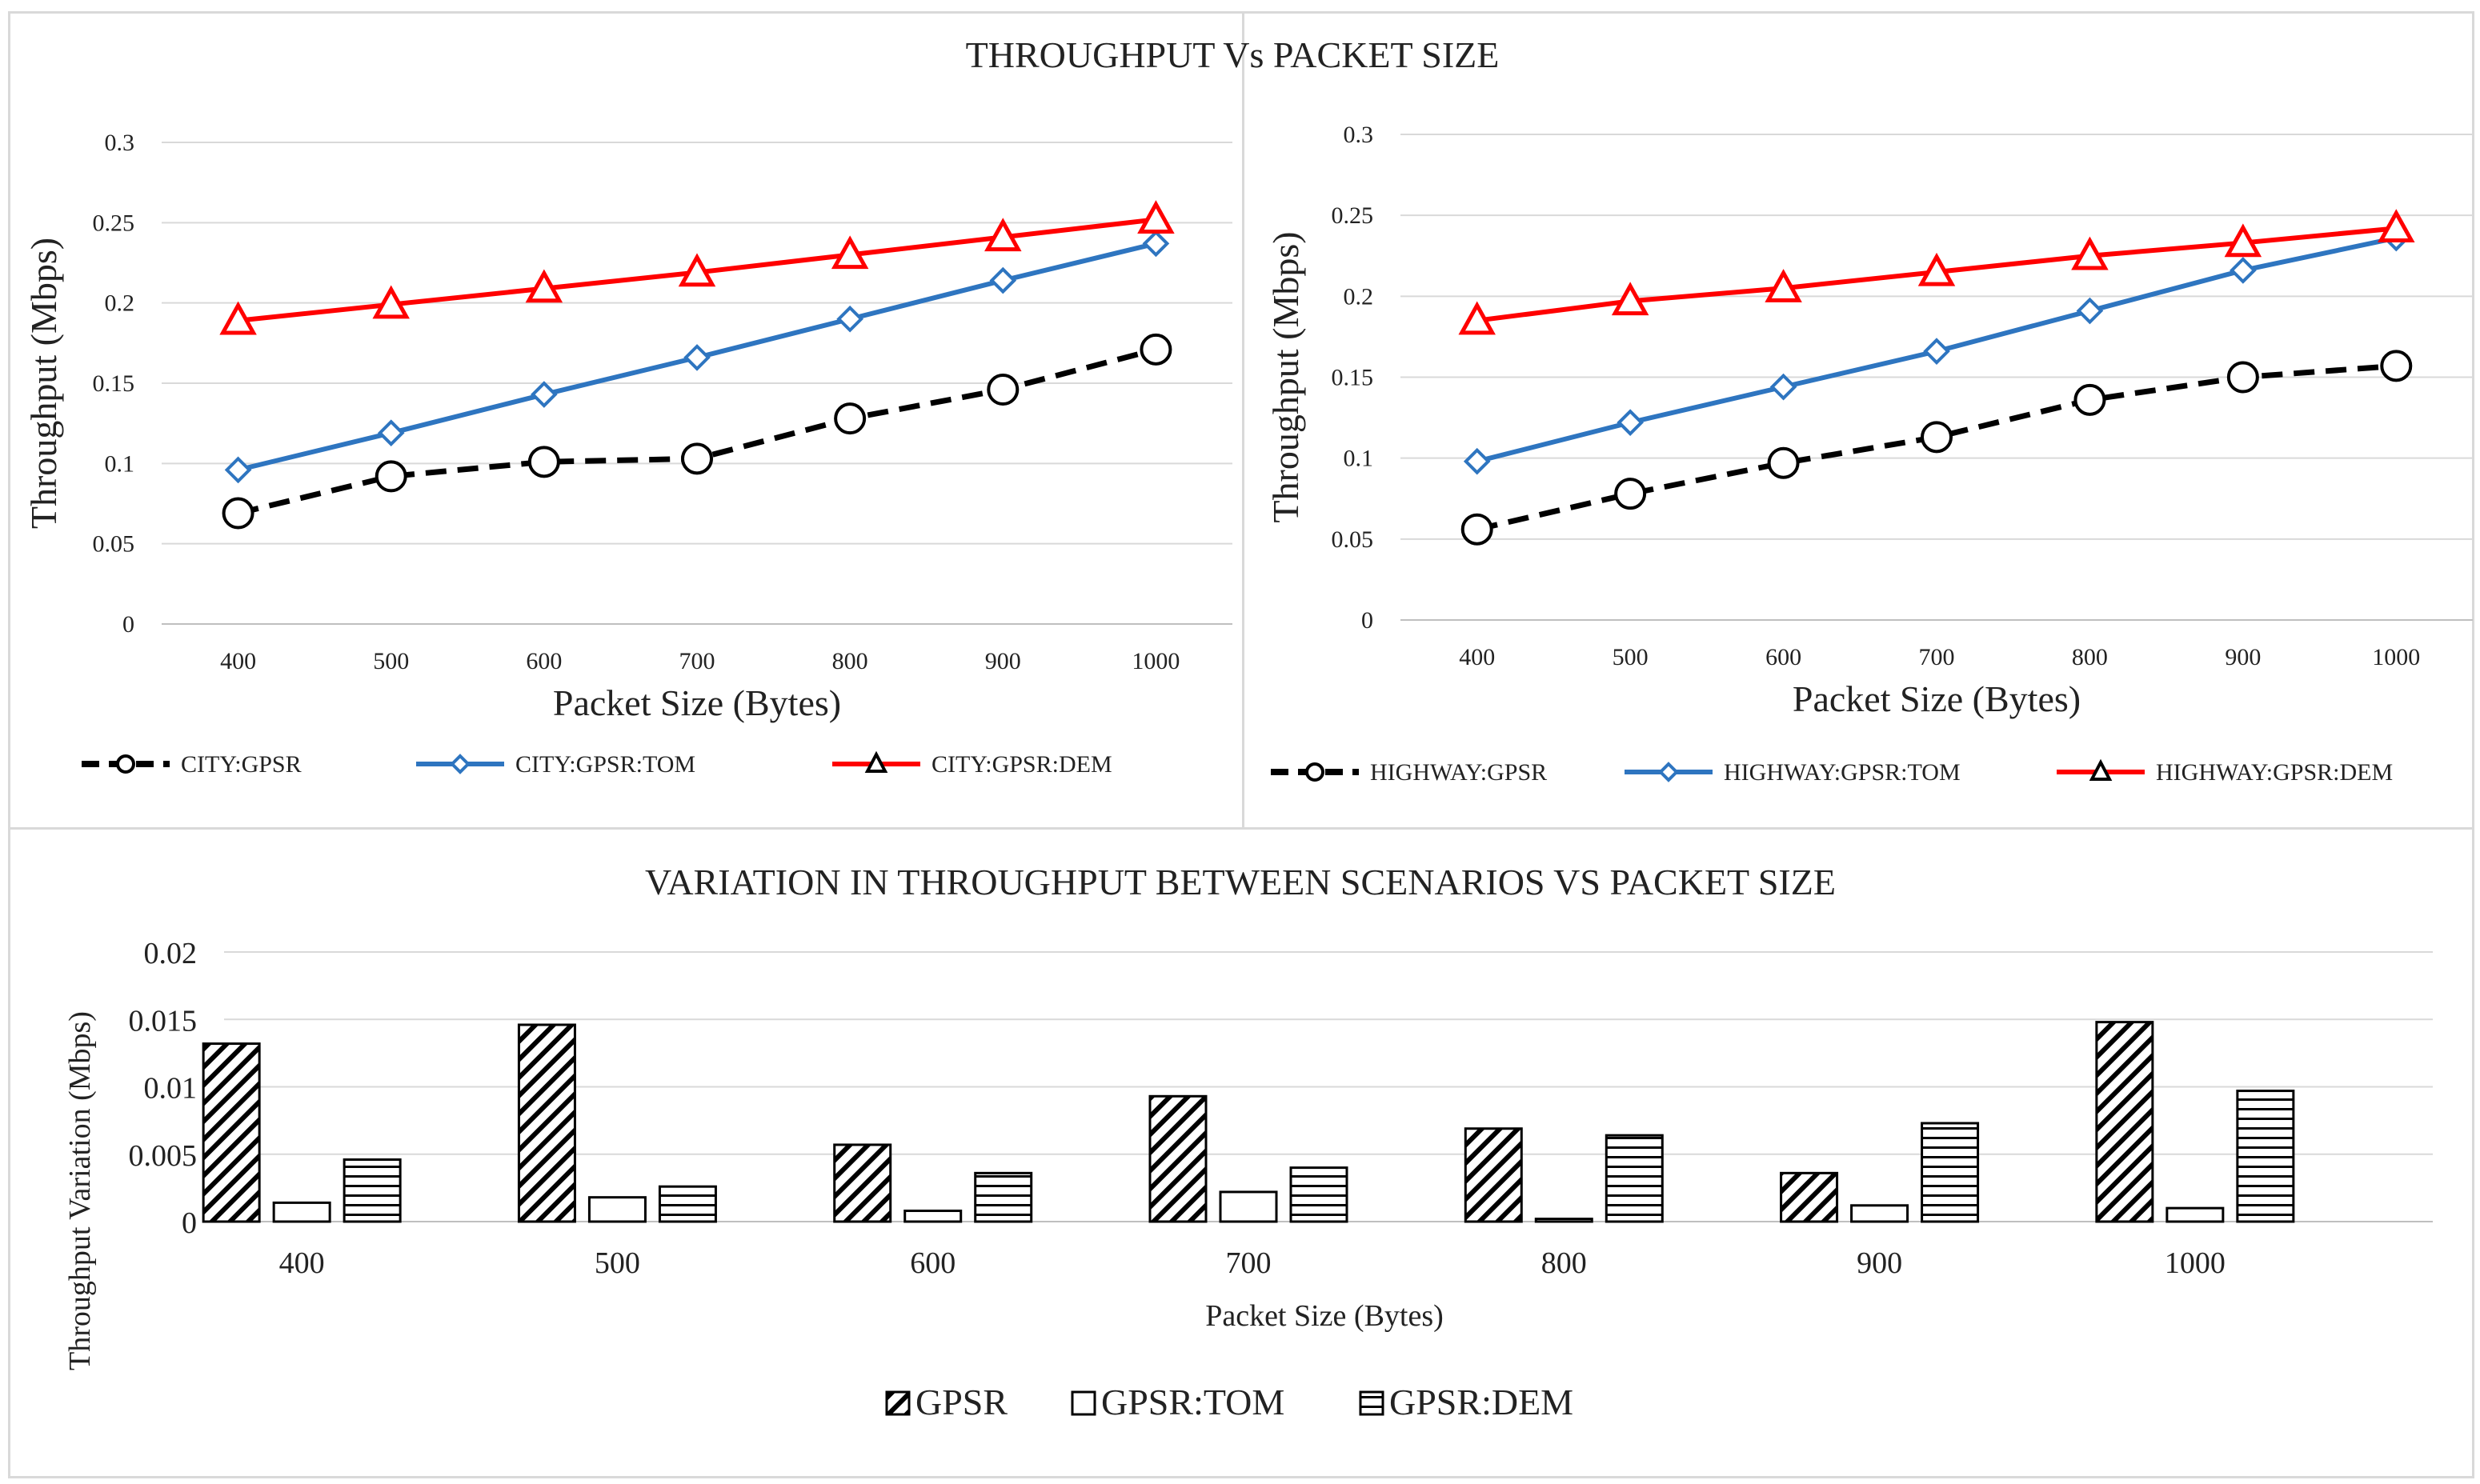  I want to click on y-tick-label: 0.015, so click(163, 1021).